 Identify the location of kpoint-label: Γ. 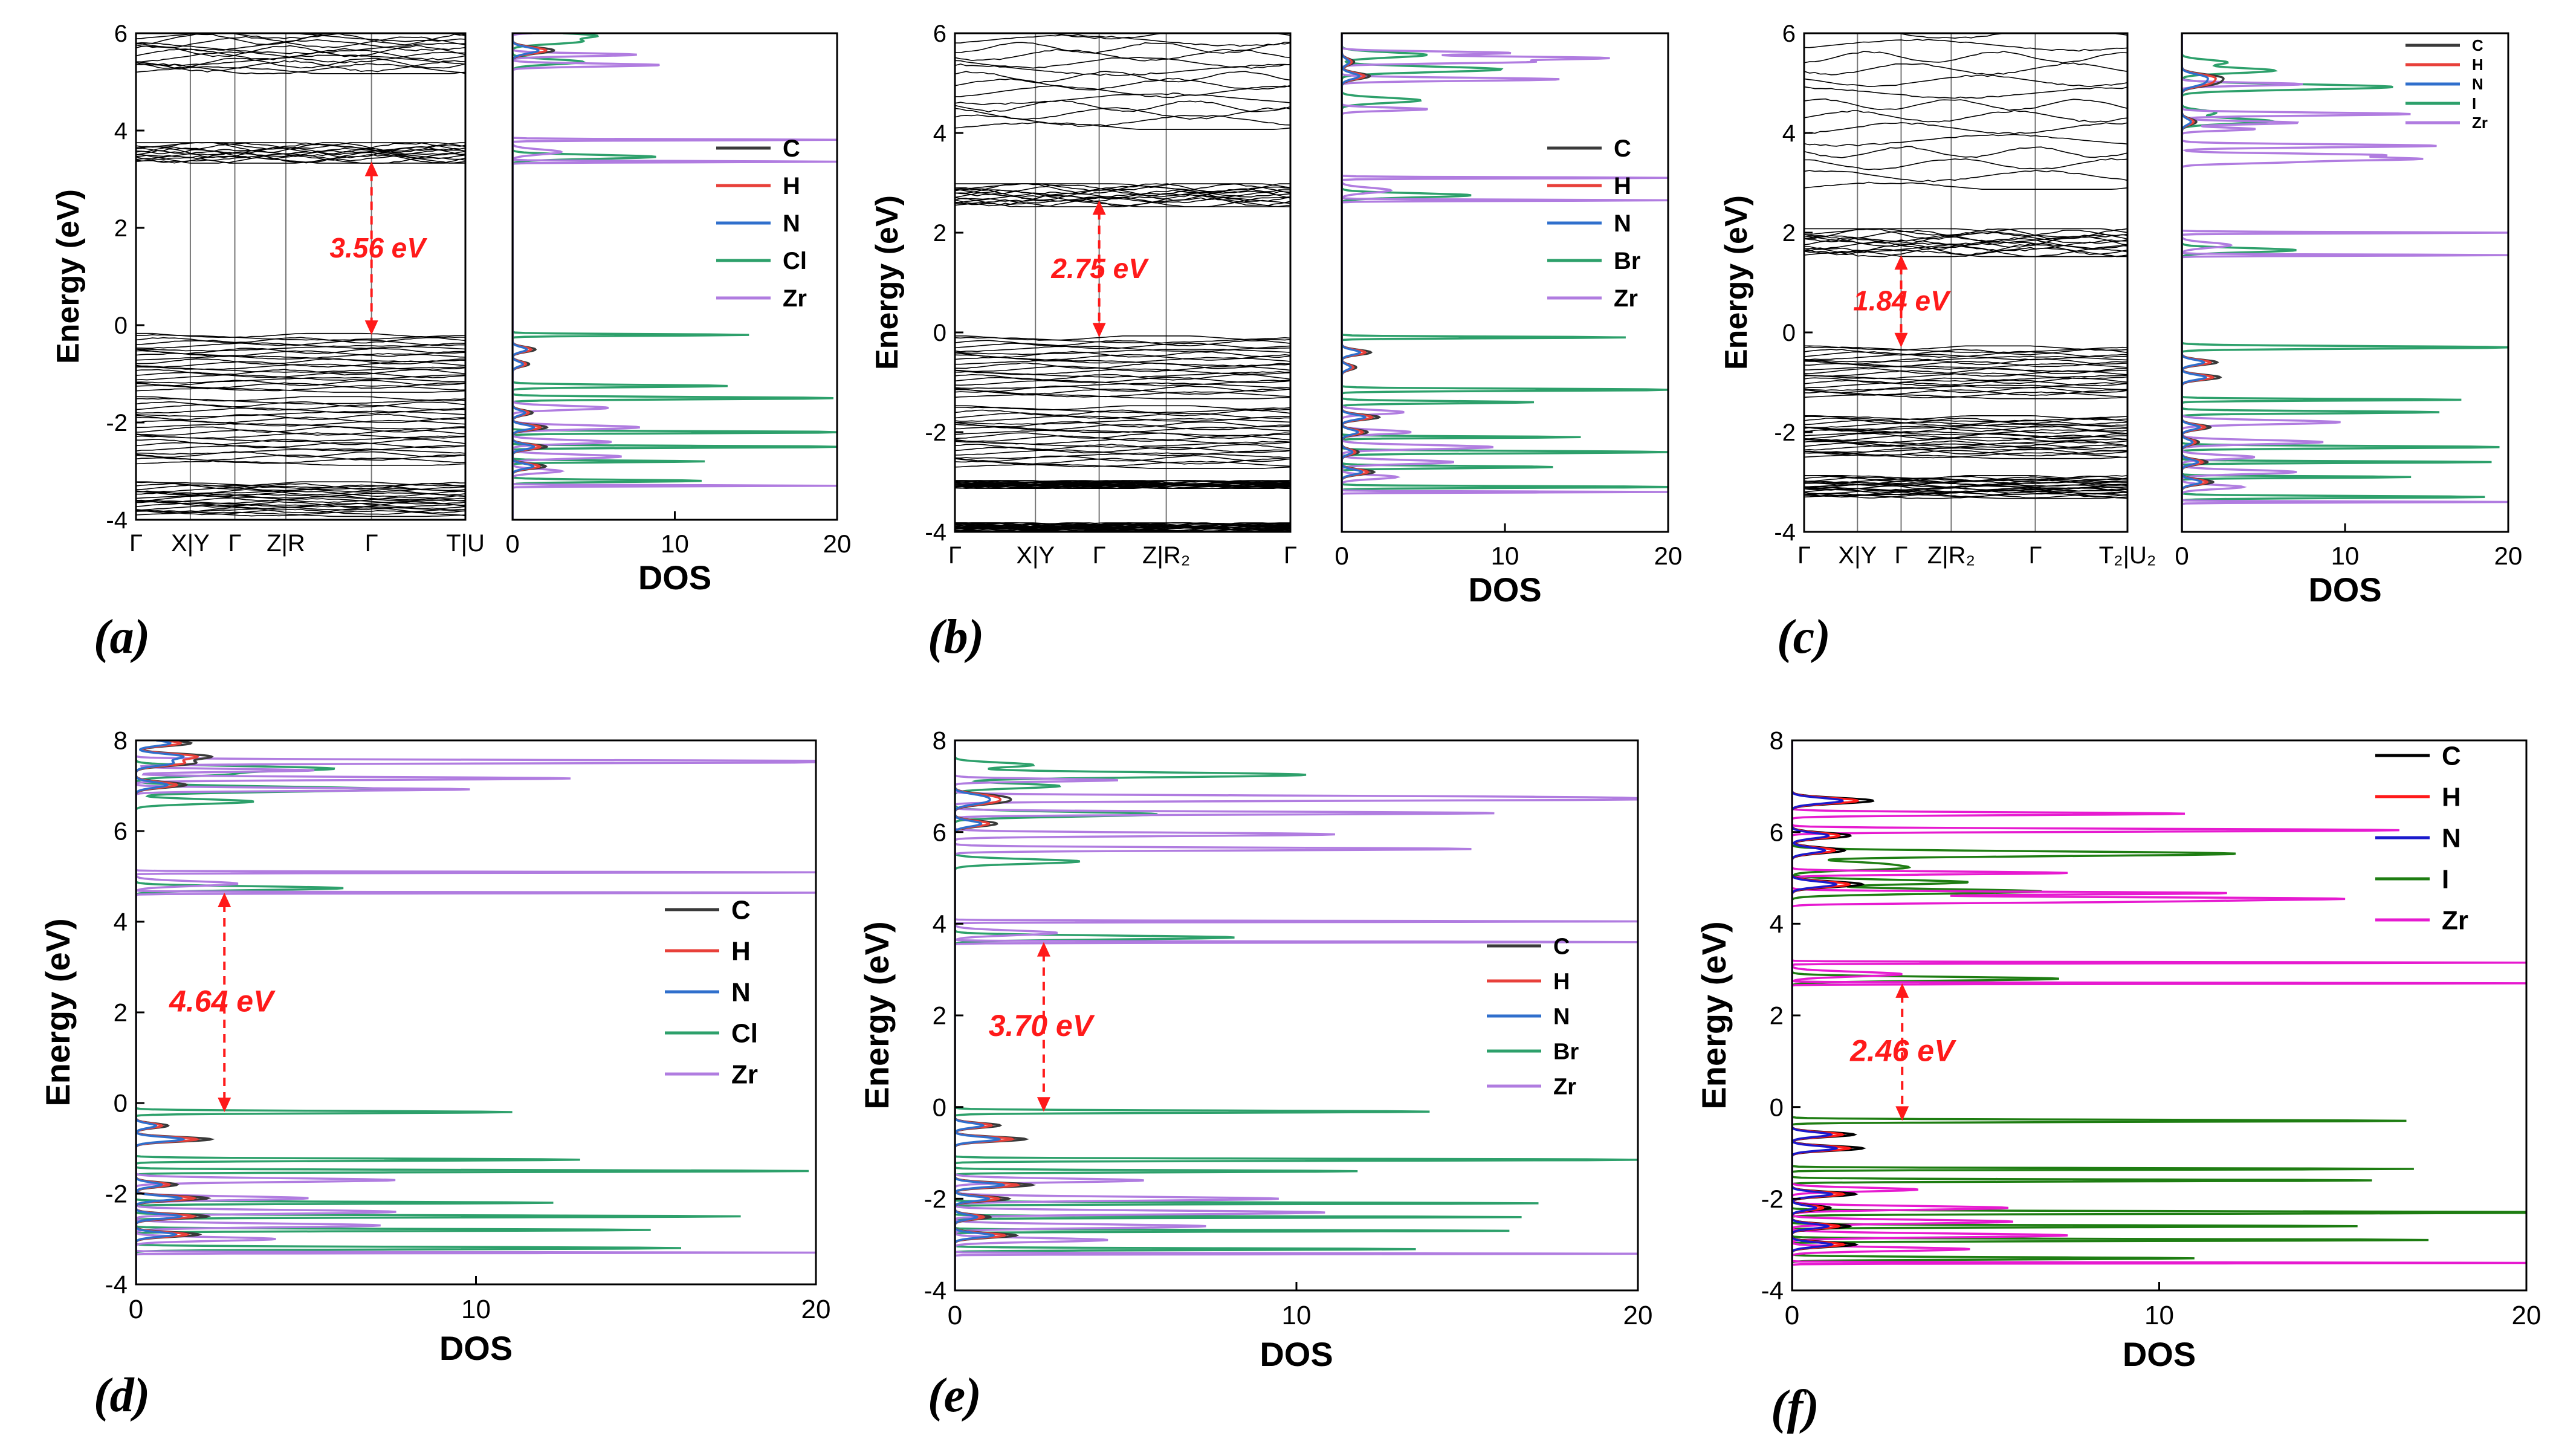
(955, 555).